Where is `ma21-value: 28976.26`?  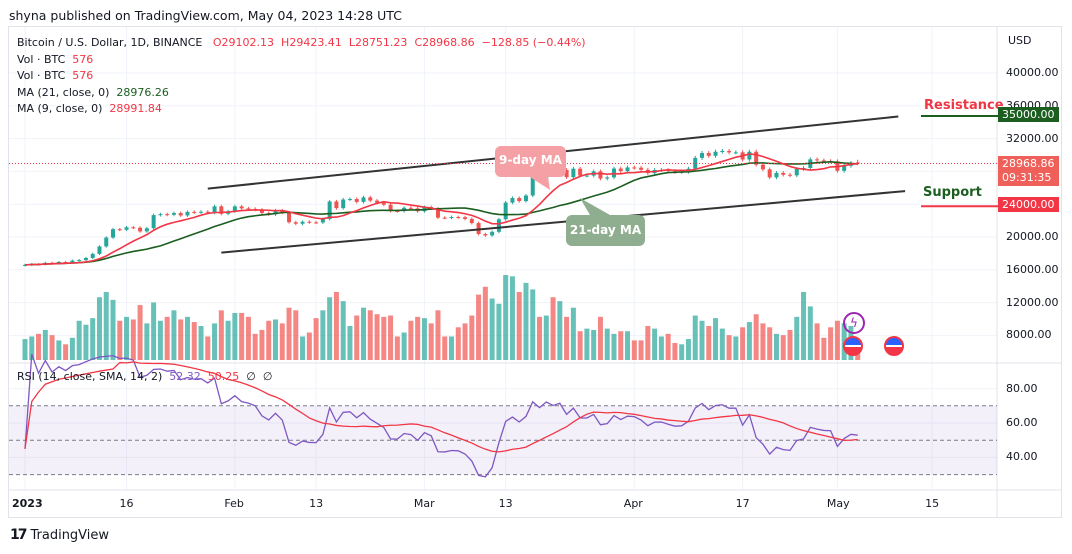
ma21-value: 28976.26 is located at coordinates (142, 92).